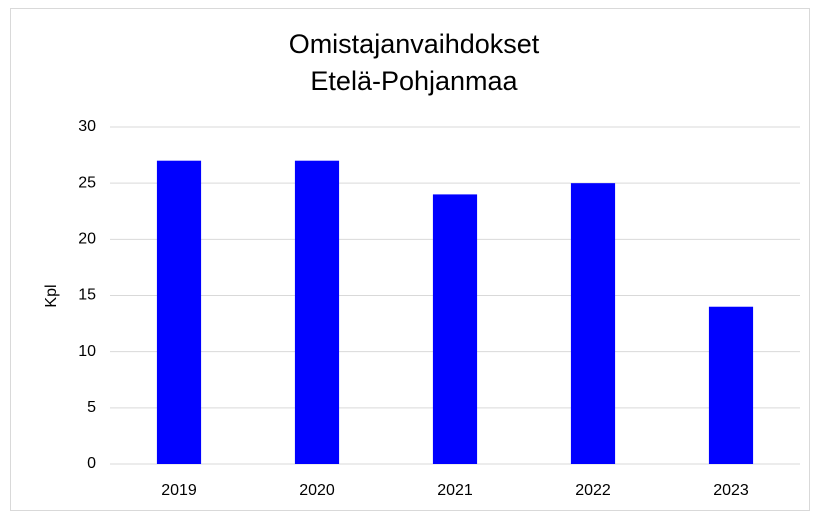  Describe the element at coordinates (87, 239) in the screenshot. I see `y-tick-label: 20` at that location.